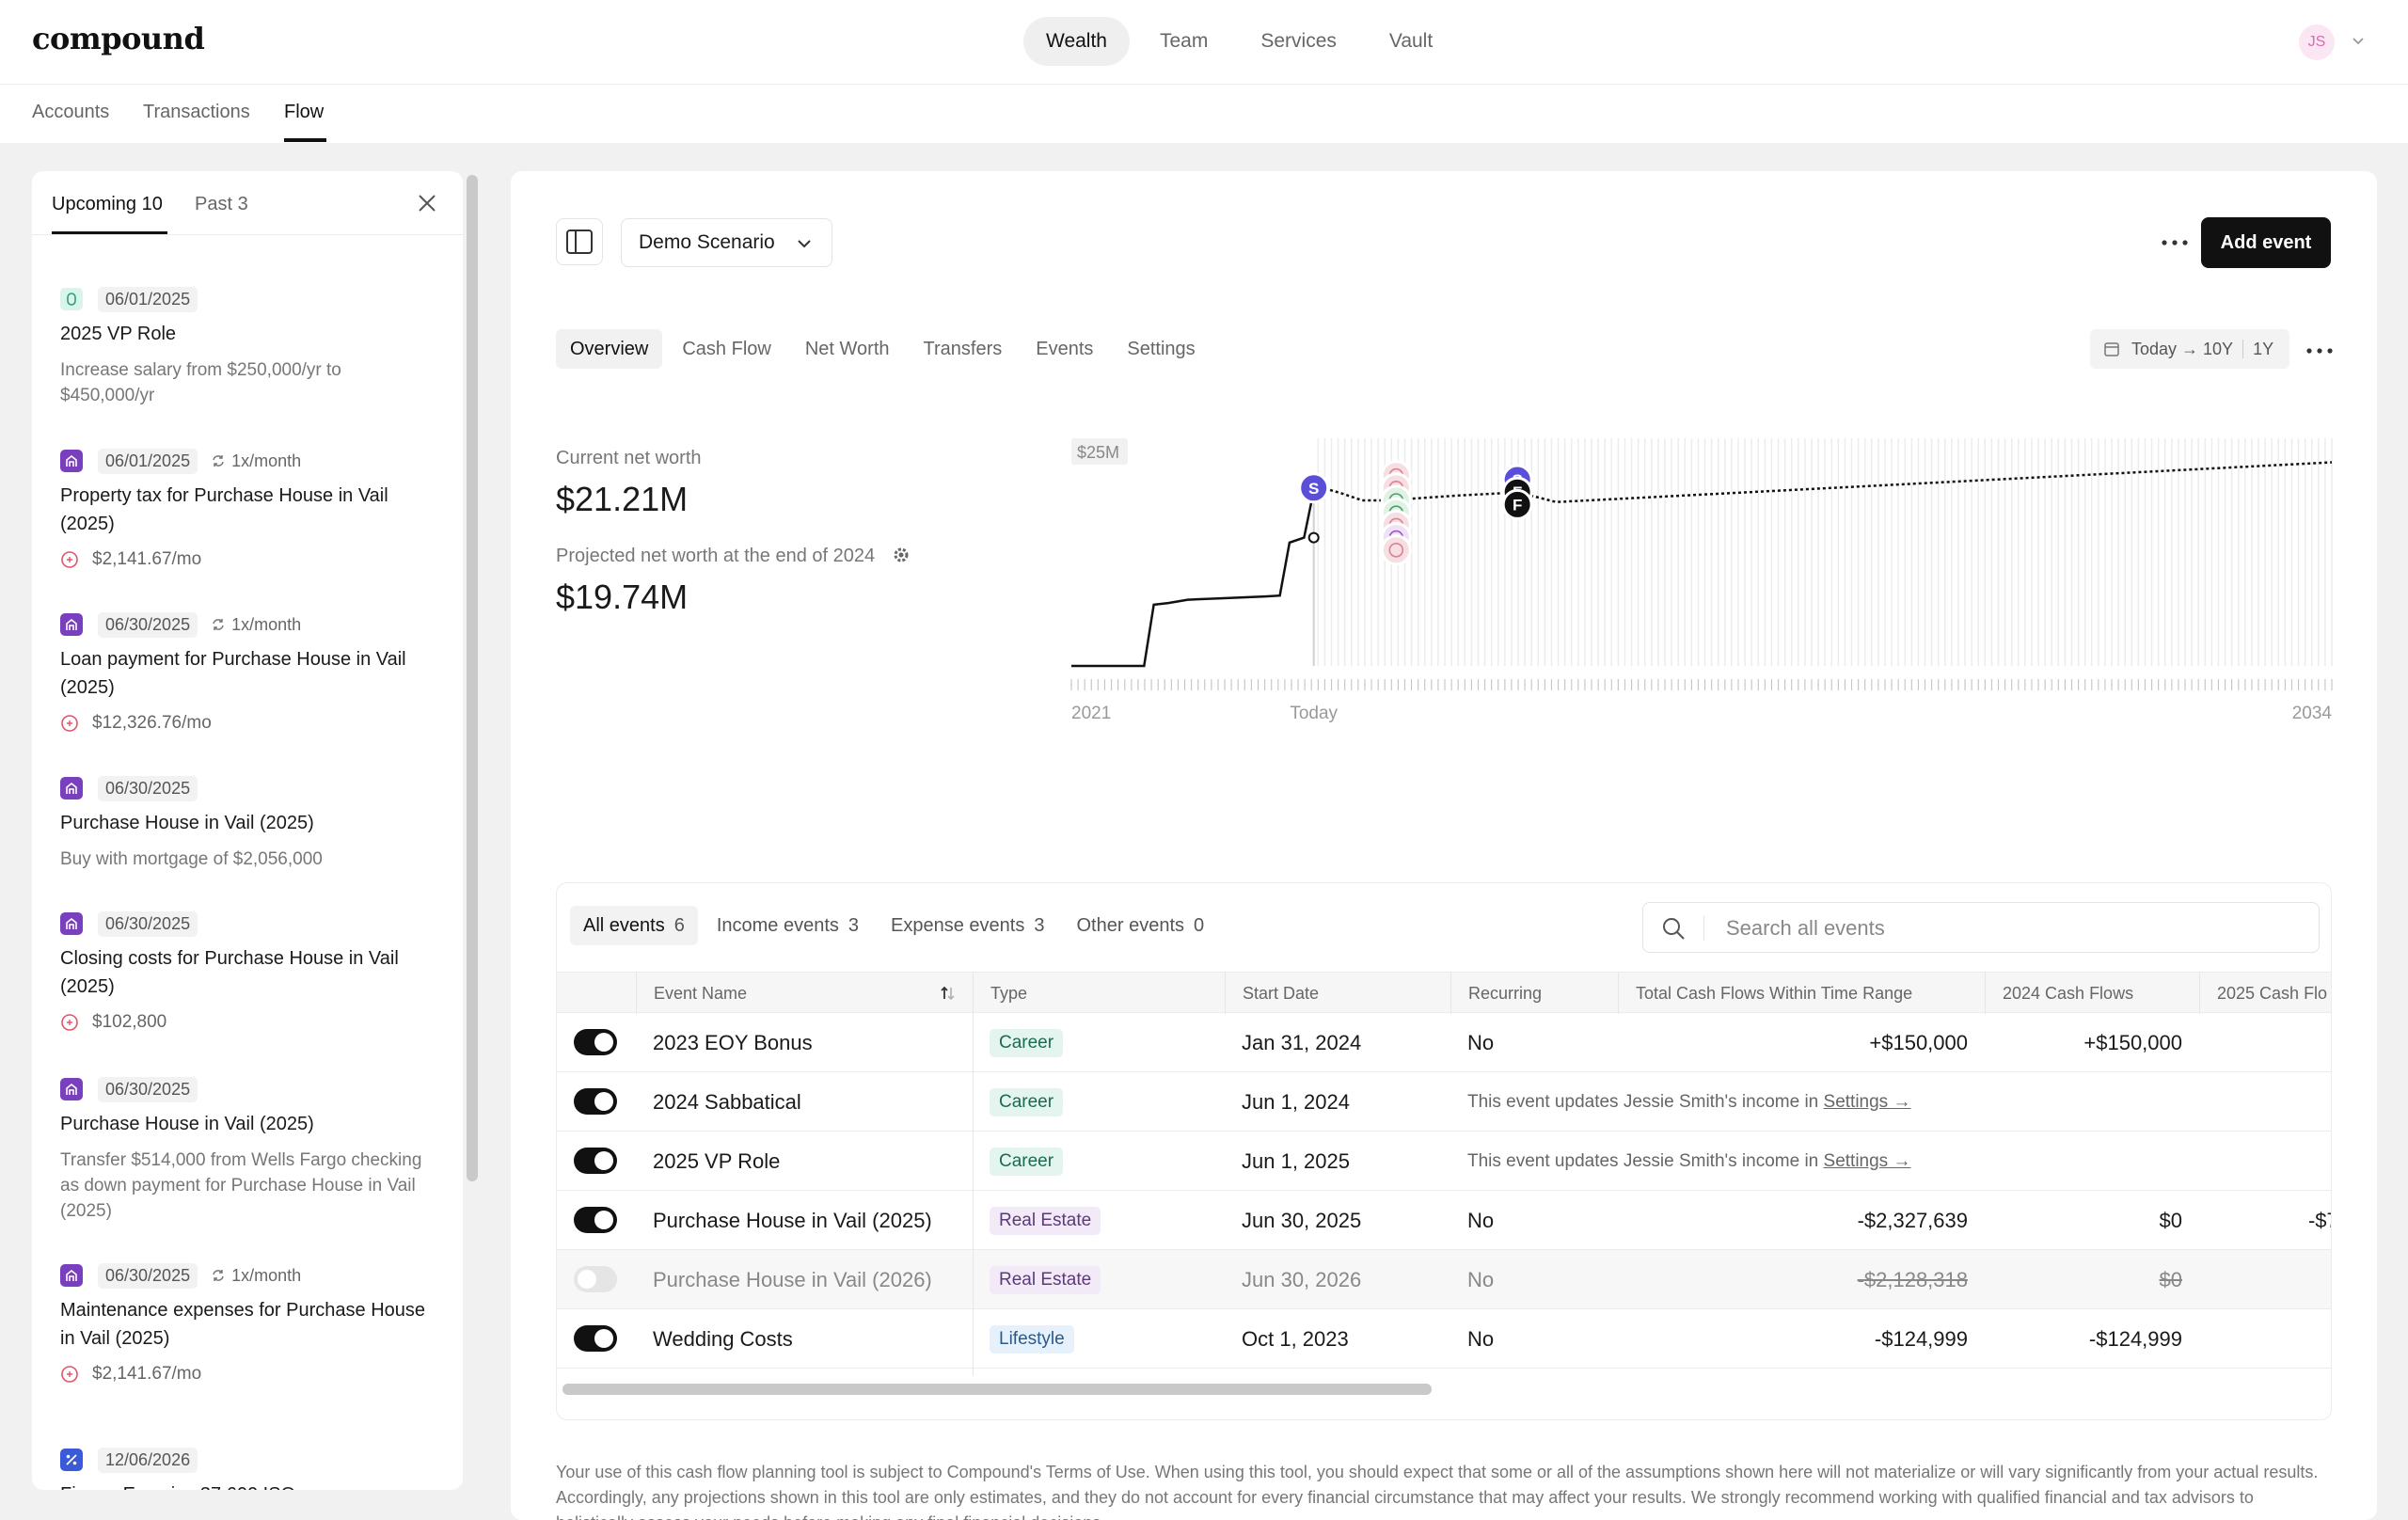 This screenshot has width=2408, height=1520. I want to click on tab-transfers: Transfers, so click(963, 348).